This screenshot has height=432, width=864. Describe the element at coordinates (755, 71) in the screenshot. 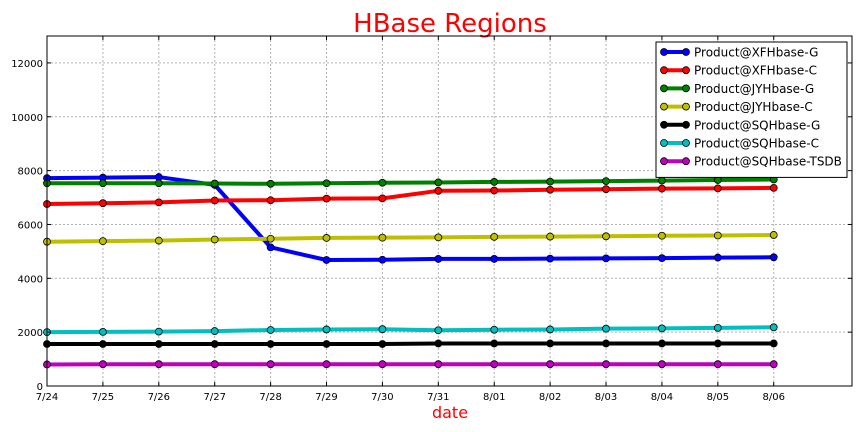

I see `legend-label: Product@XFHbase-C` at that location.